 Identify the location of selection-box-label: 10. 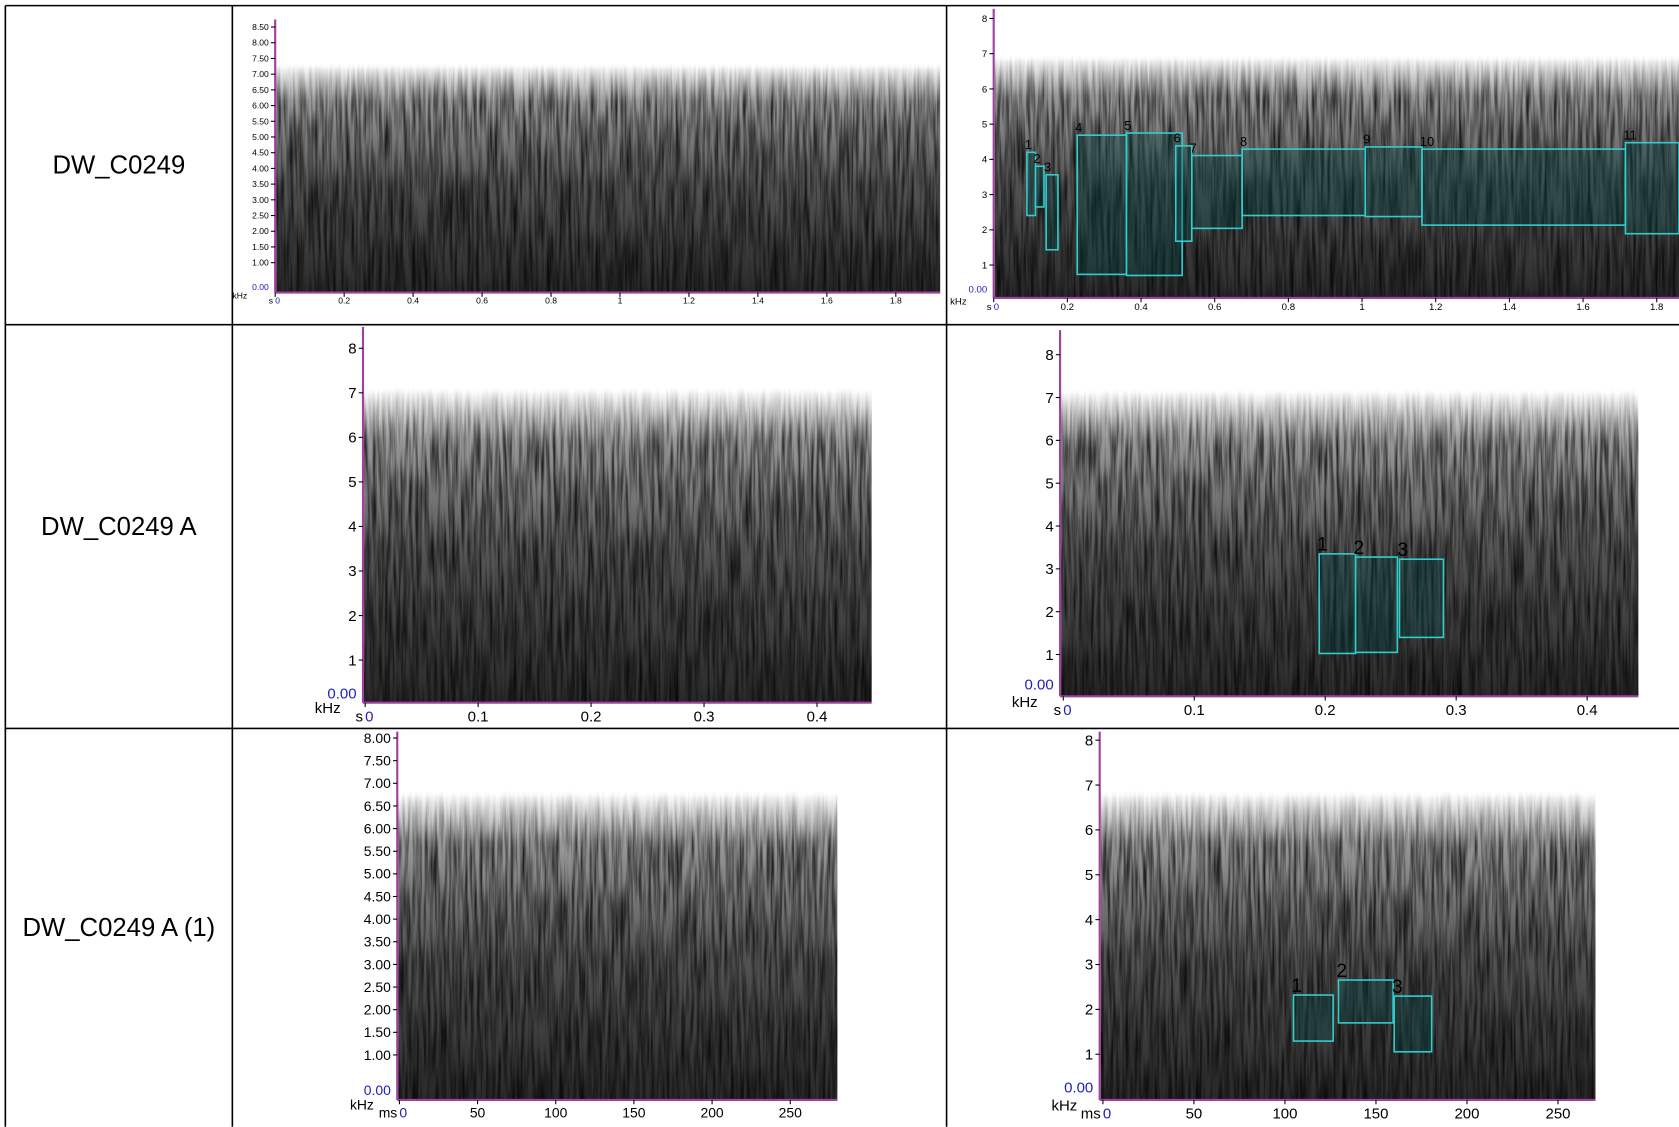
(1427, 141).